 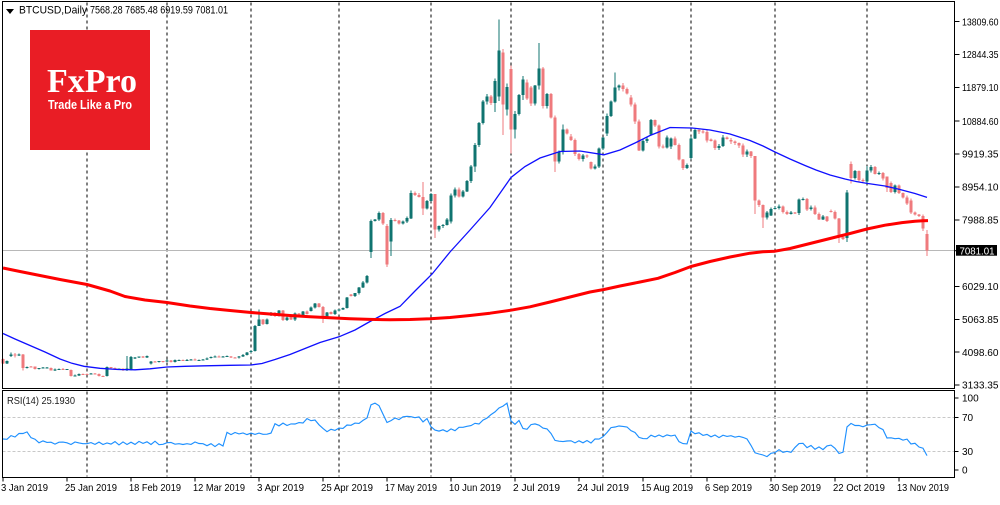 I want to click on svg-text: 6029.10, so click(x=980, y=287).